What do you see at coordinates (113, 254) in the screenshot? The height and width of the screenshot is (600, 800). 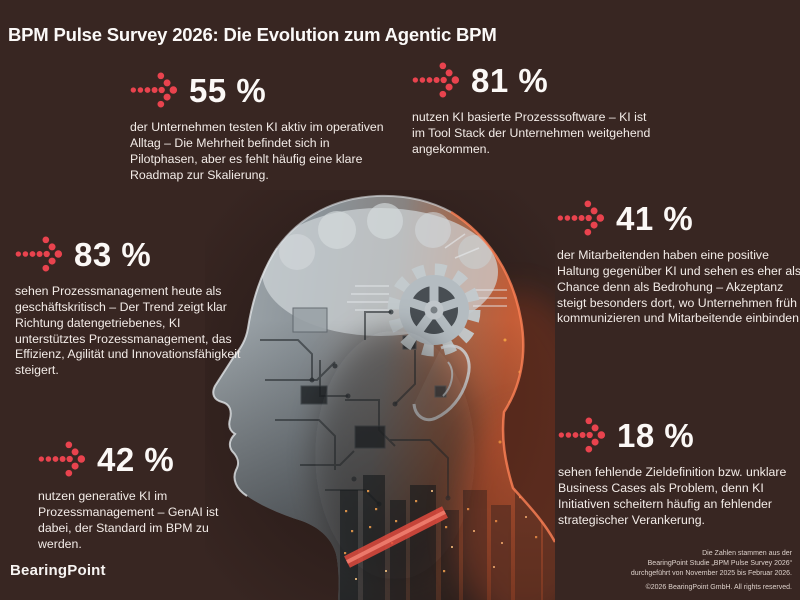 I see `stat-value: 83 %` at bounding box center [113, 254].